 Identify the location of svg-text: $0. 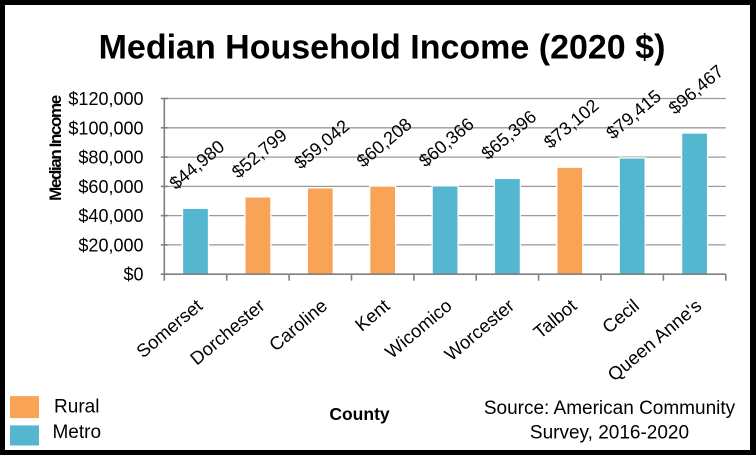
(133, 275).